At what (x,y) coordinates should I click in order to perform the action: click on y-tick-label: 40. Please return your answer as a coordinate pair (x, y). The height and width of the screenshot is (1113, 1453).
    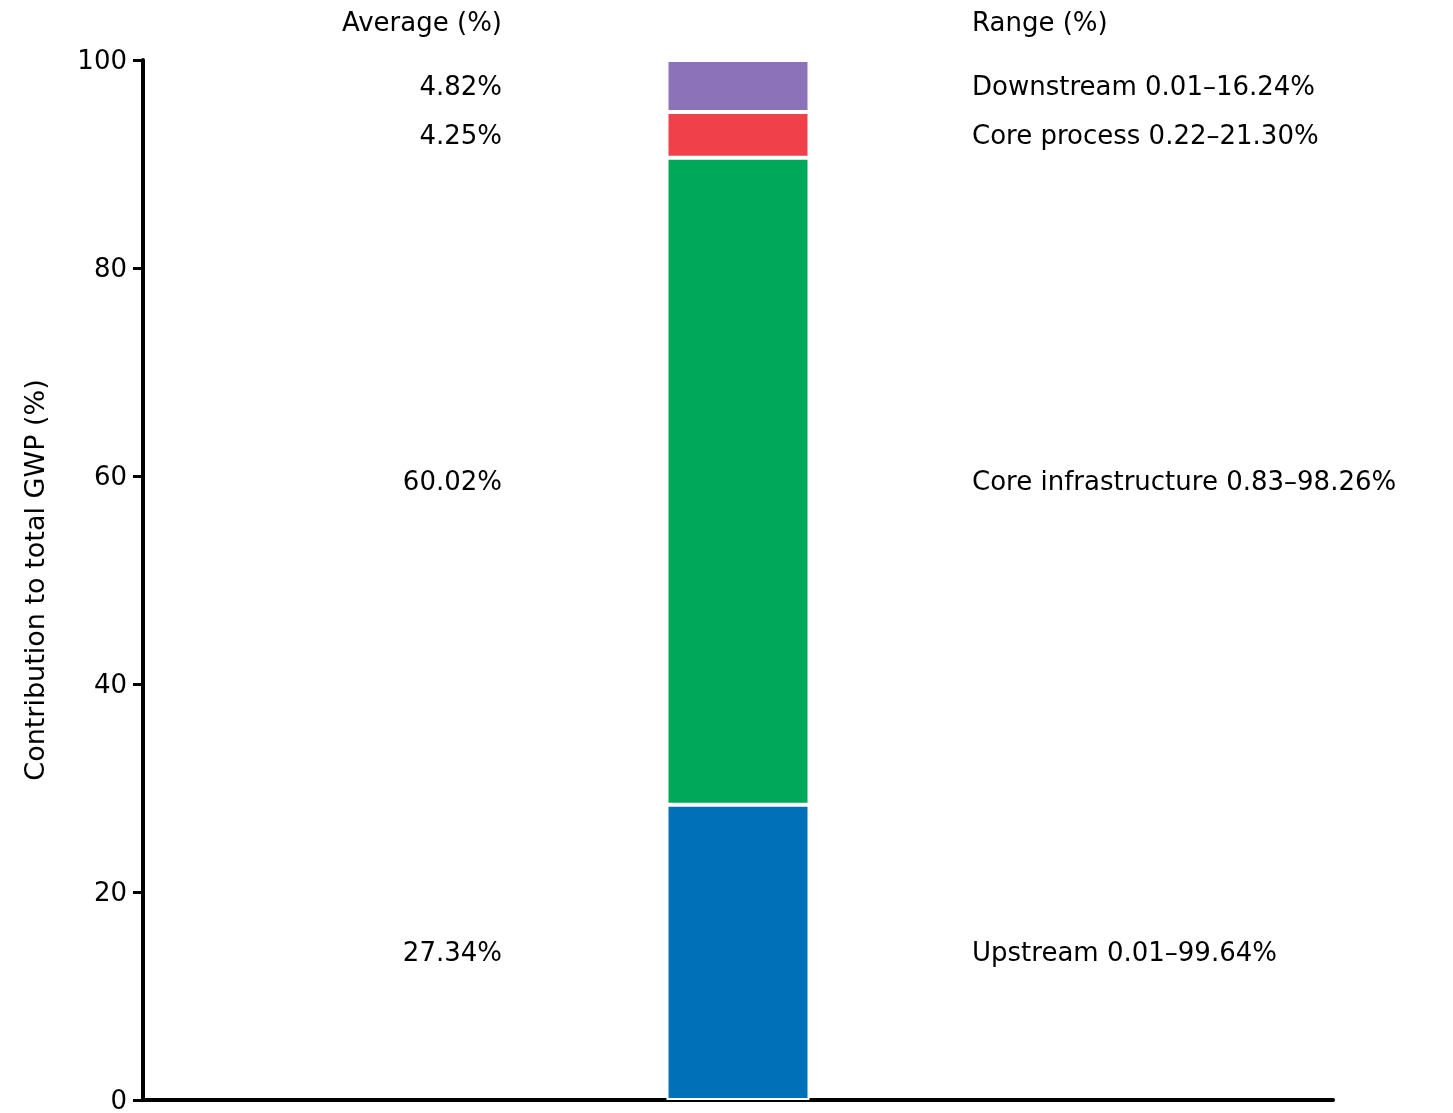
    Looking at the image, I should click on (110, 684).